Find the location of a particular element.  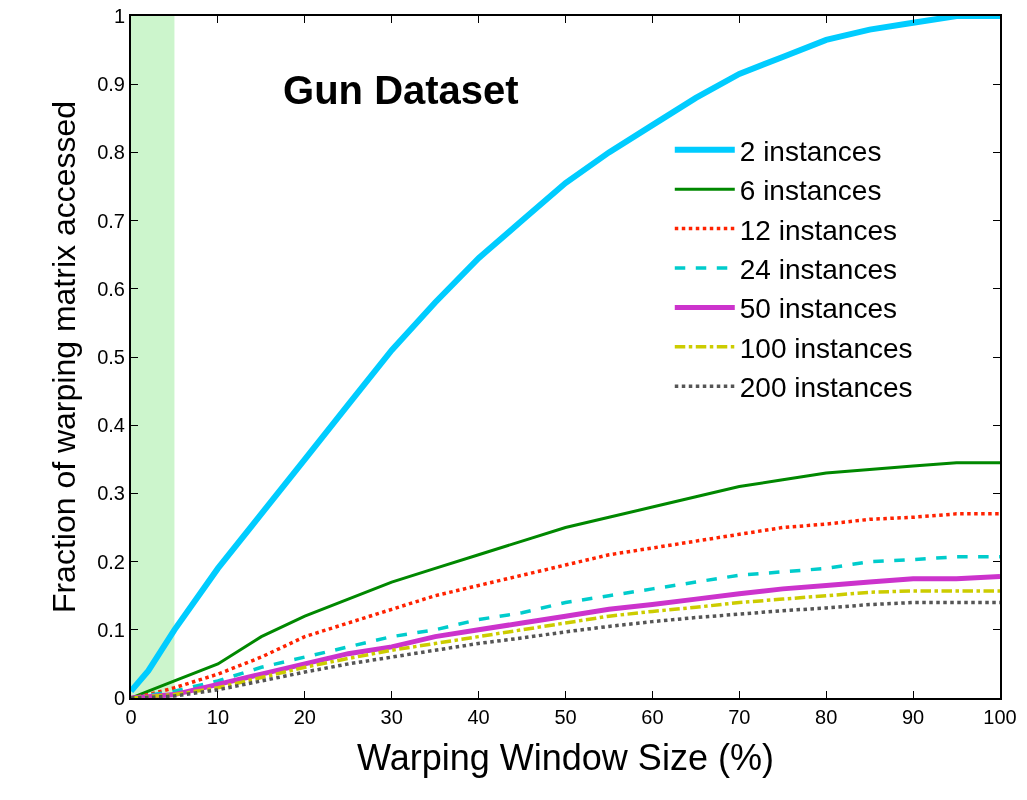

x-tick-label: 80 is located at coordinates (826, 717).